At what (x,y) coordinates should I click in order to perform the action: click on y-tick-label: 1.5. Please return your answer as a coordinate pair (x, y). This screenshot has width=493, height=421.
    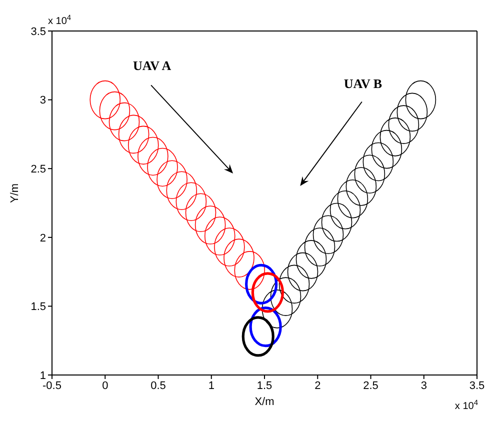
    Looking at the image, I should click on (38, 307).